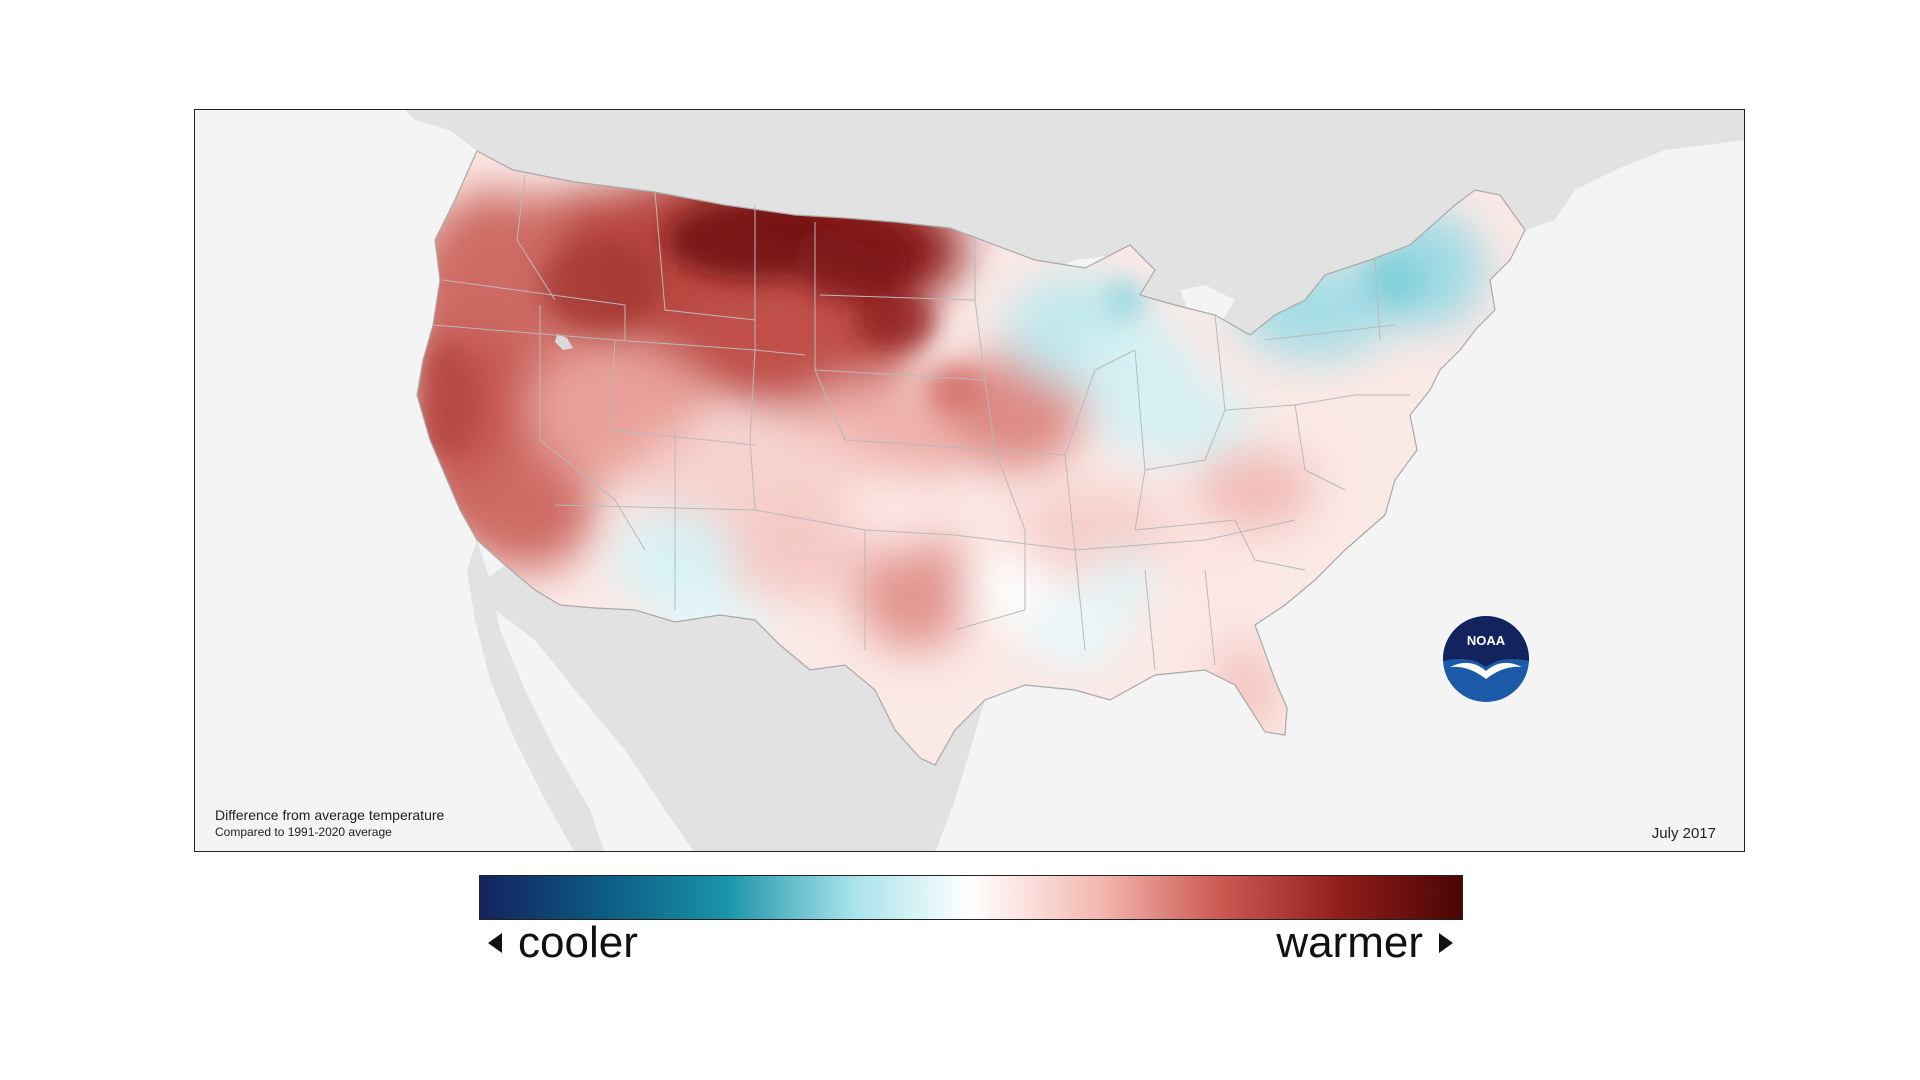  What do you see at coordinates (1349, 942) in the screenshot?
I see `legend-warmer-label: warmer` at bounding box center [1349, 942].